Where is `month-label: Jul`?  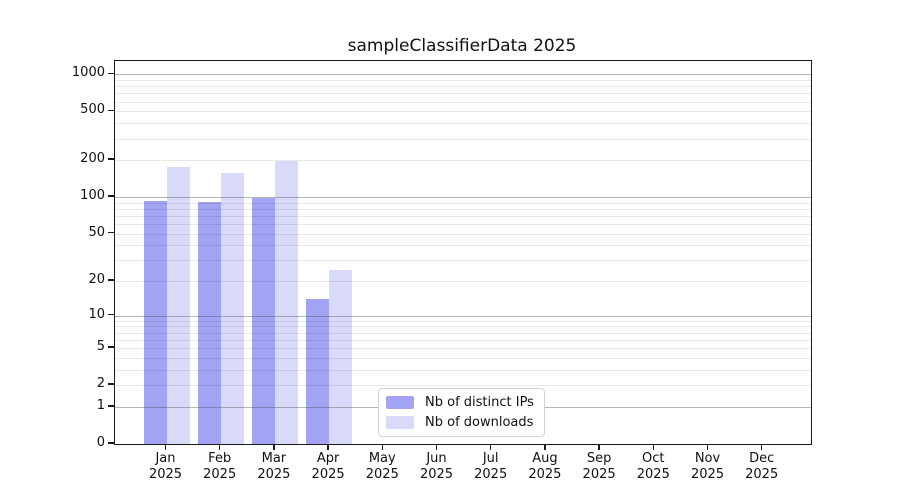 month-label: Jul is located at coordinates (490, 458).